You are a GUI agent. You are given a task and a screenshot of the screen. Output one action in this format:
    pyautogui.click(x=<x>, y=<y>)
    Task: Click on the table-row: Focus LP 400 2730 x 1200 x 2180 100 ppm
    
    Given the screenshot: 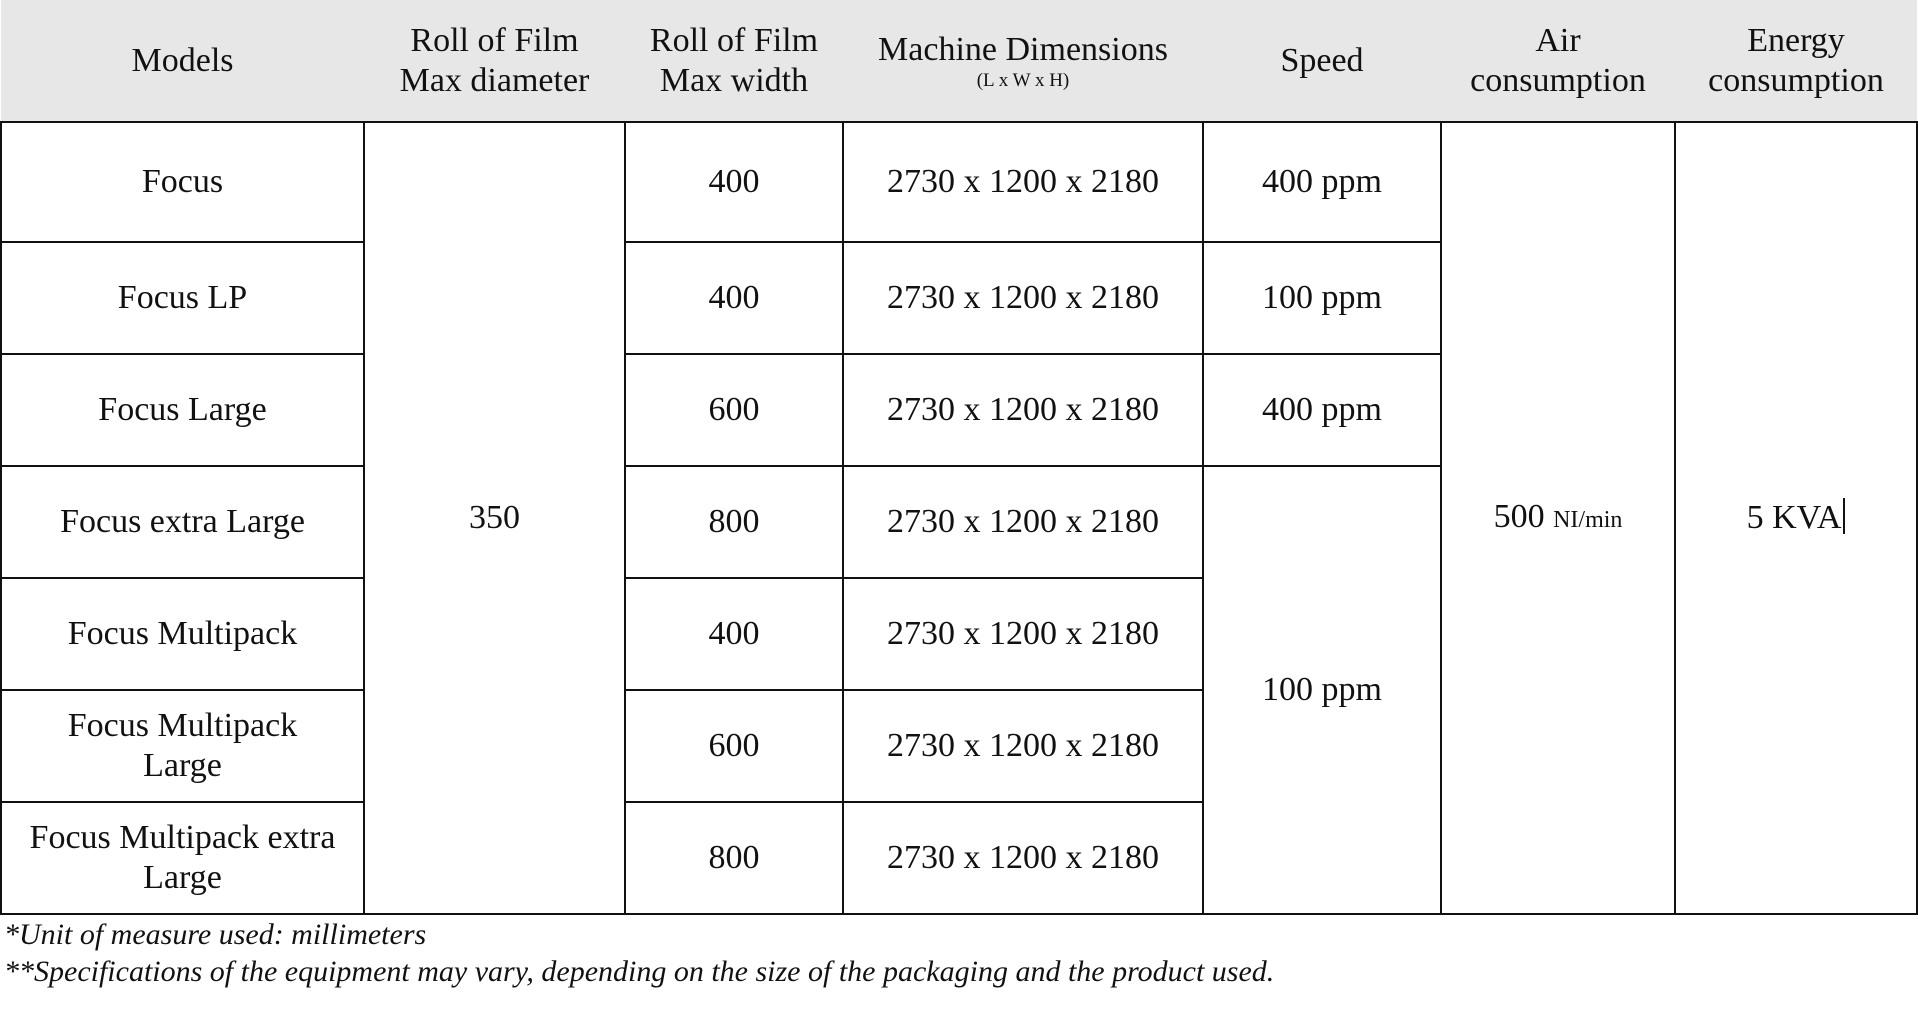 What is the action you would take?
    pyautogui.click(x=958, y=298)
    